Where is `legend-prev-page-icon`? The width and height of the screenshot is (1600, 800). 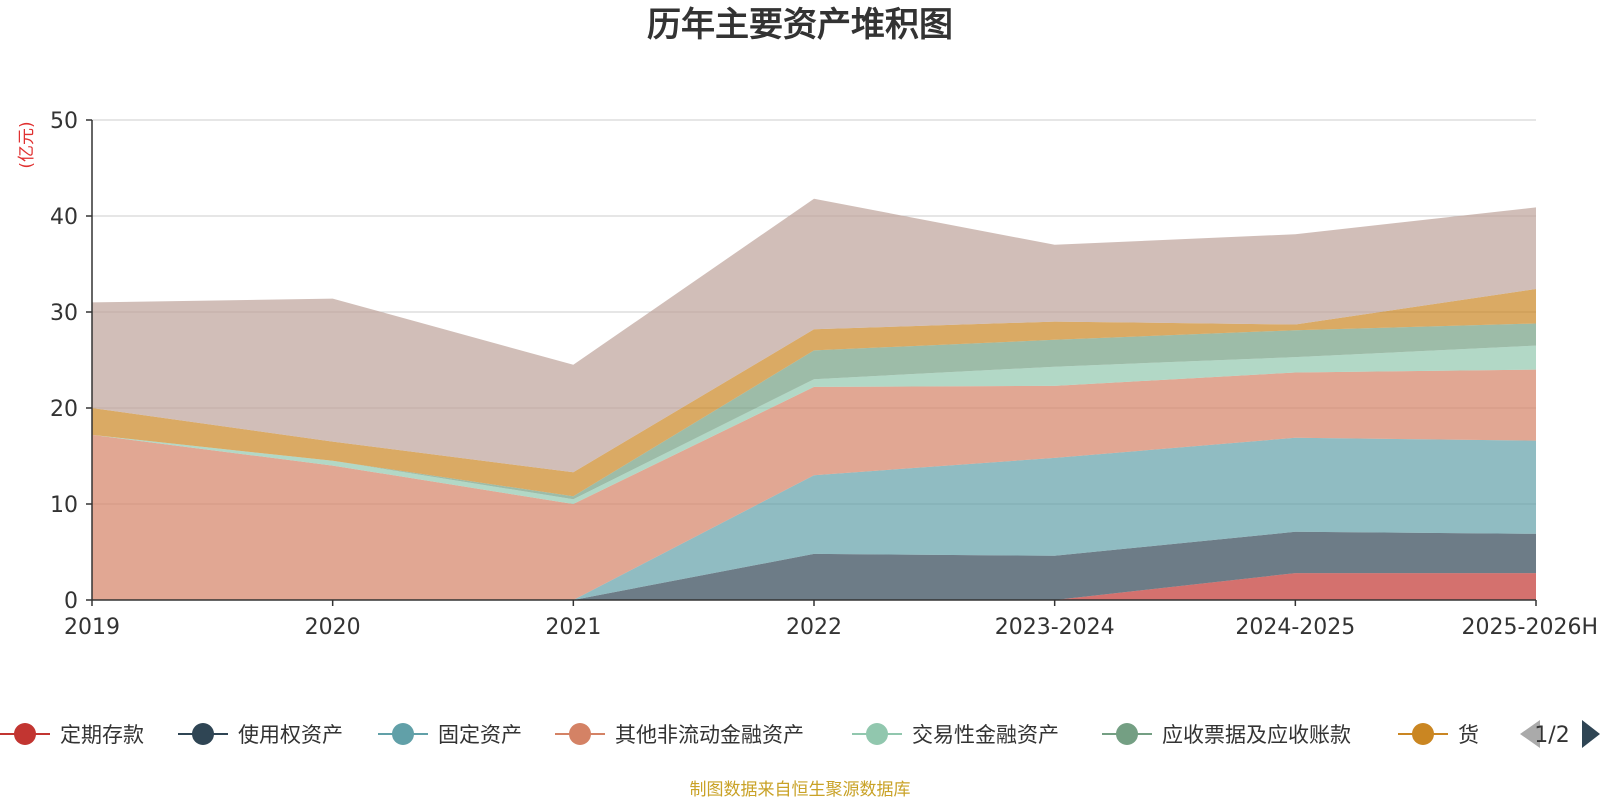 legend-prev-page-icon is located at coordinates (1530, 734).